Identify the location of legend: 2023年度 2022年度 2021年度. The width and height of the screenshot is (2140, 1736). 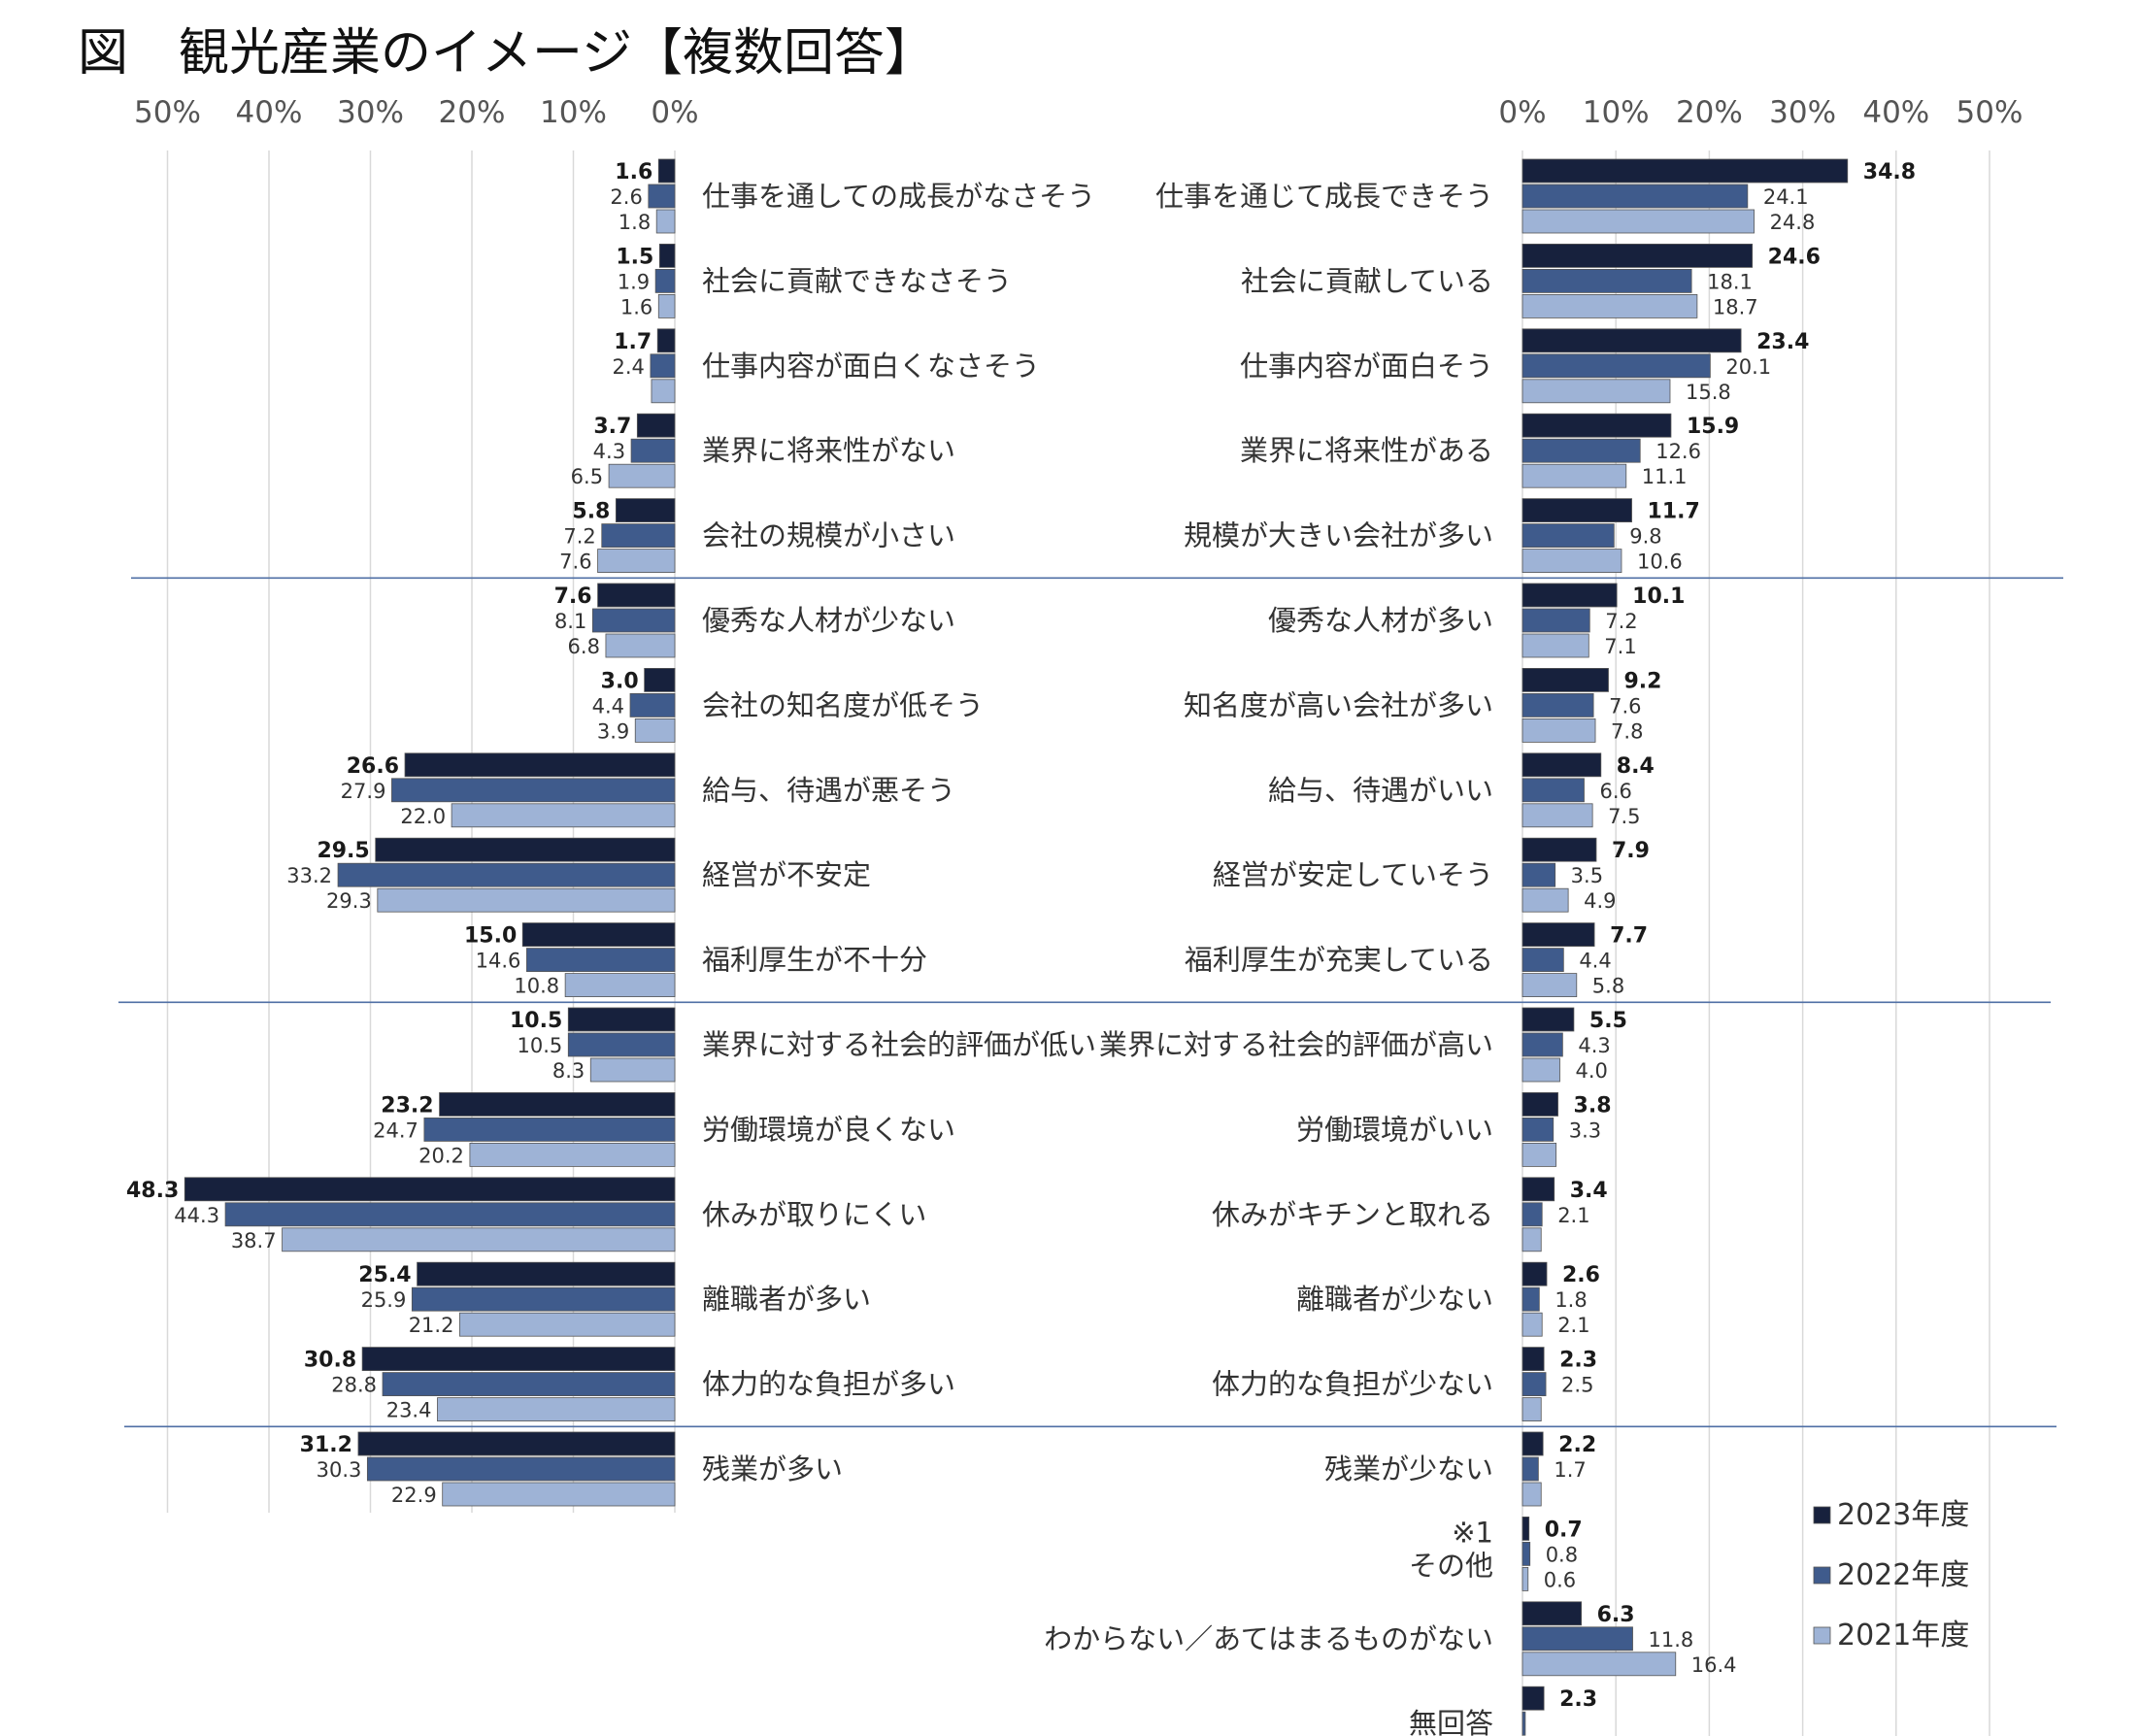
(1891, 1575).